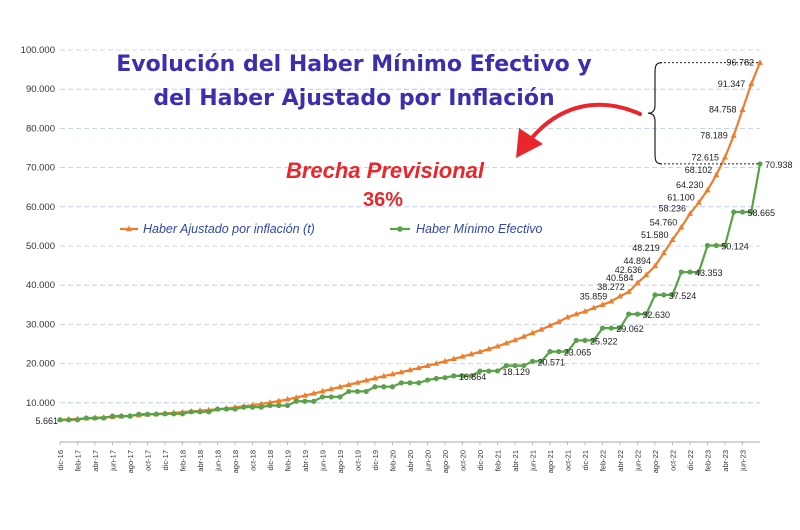  I want to click on x-tick-label: oct-21, so click(568, 460).